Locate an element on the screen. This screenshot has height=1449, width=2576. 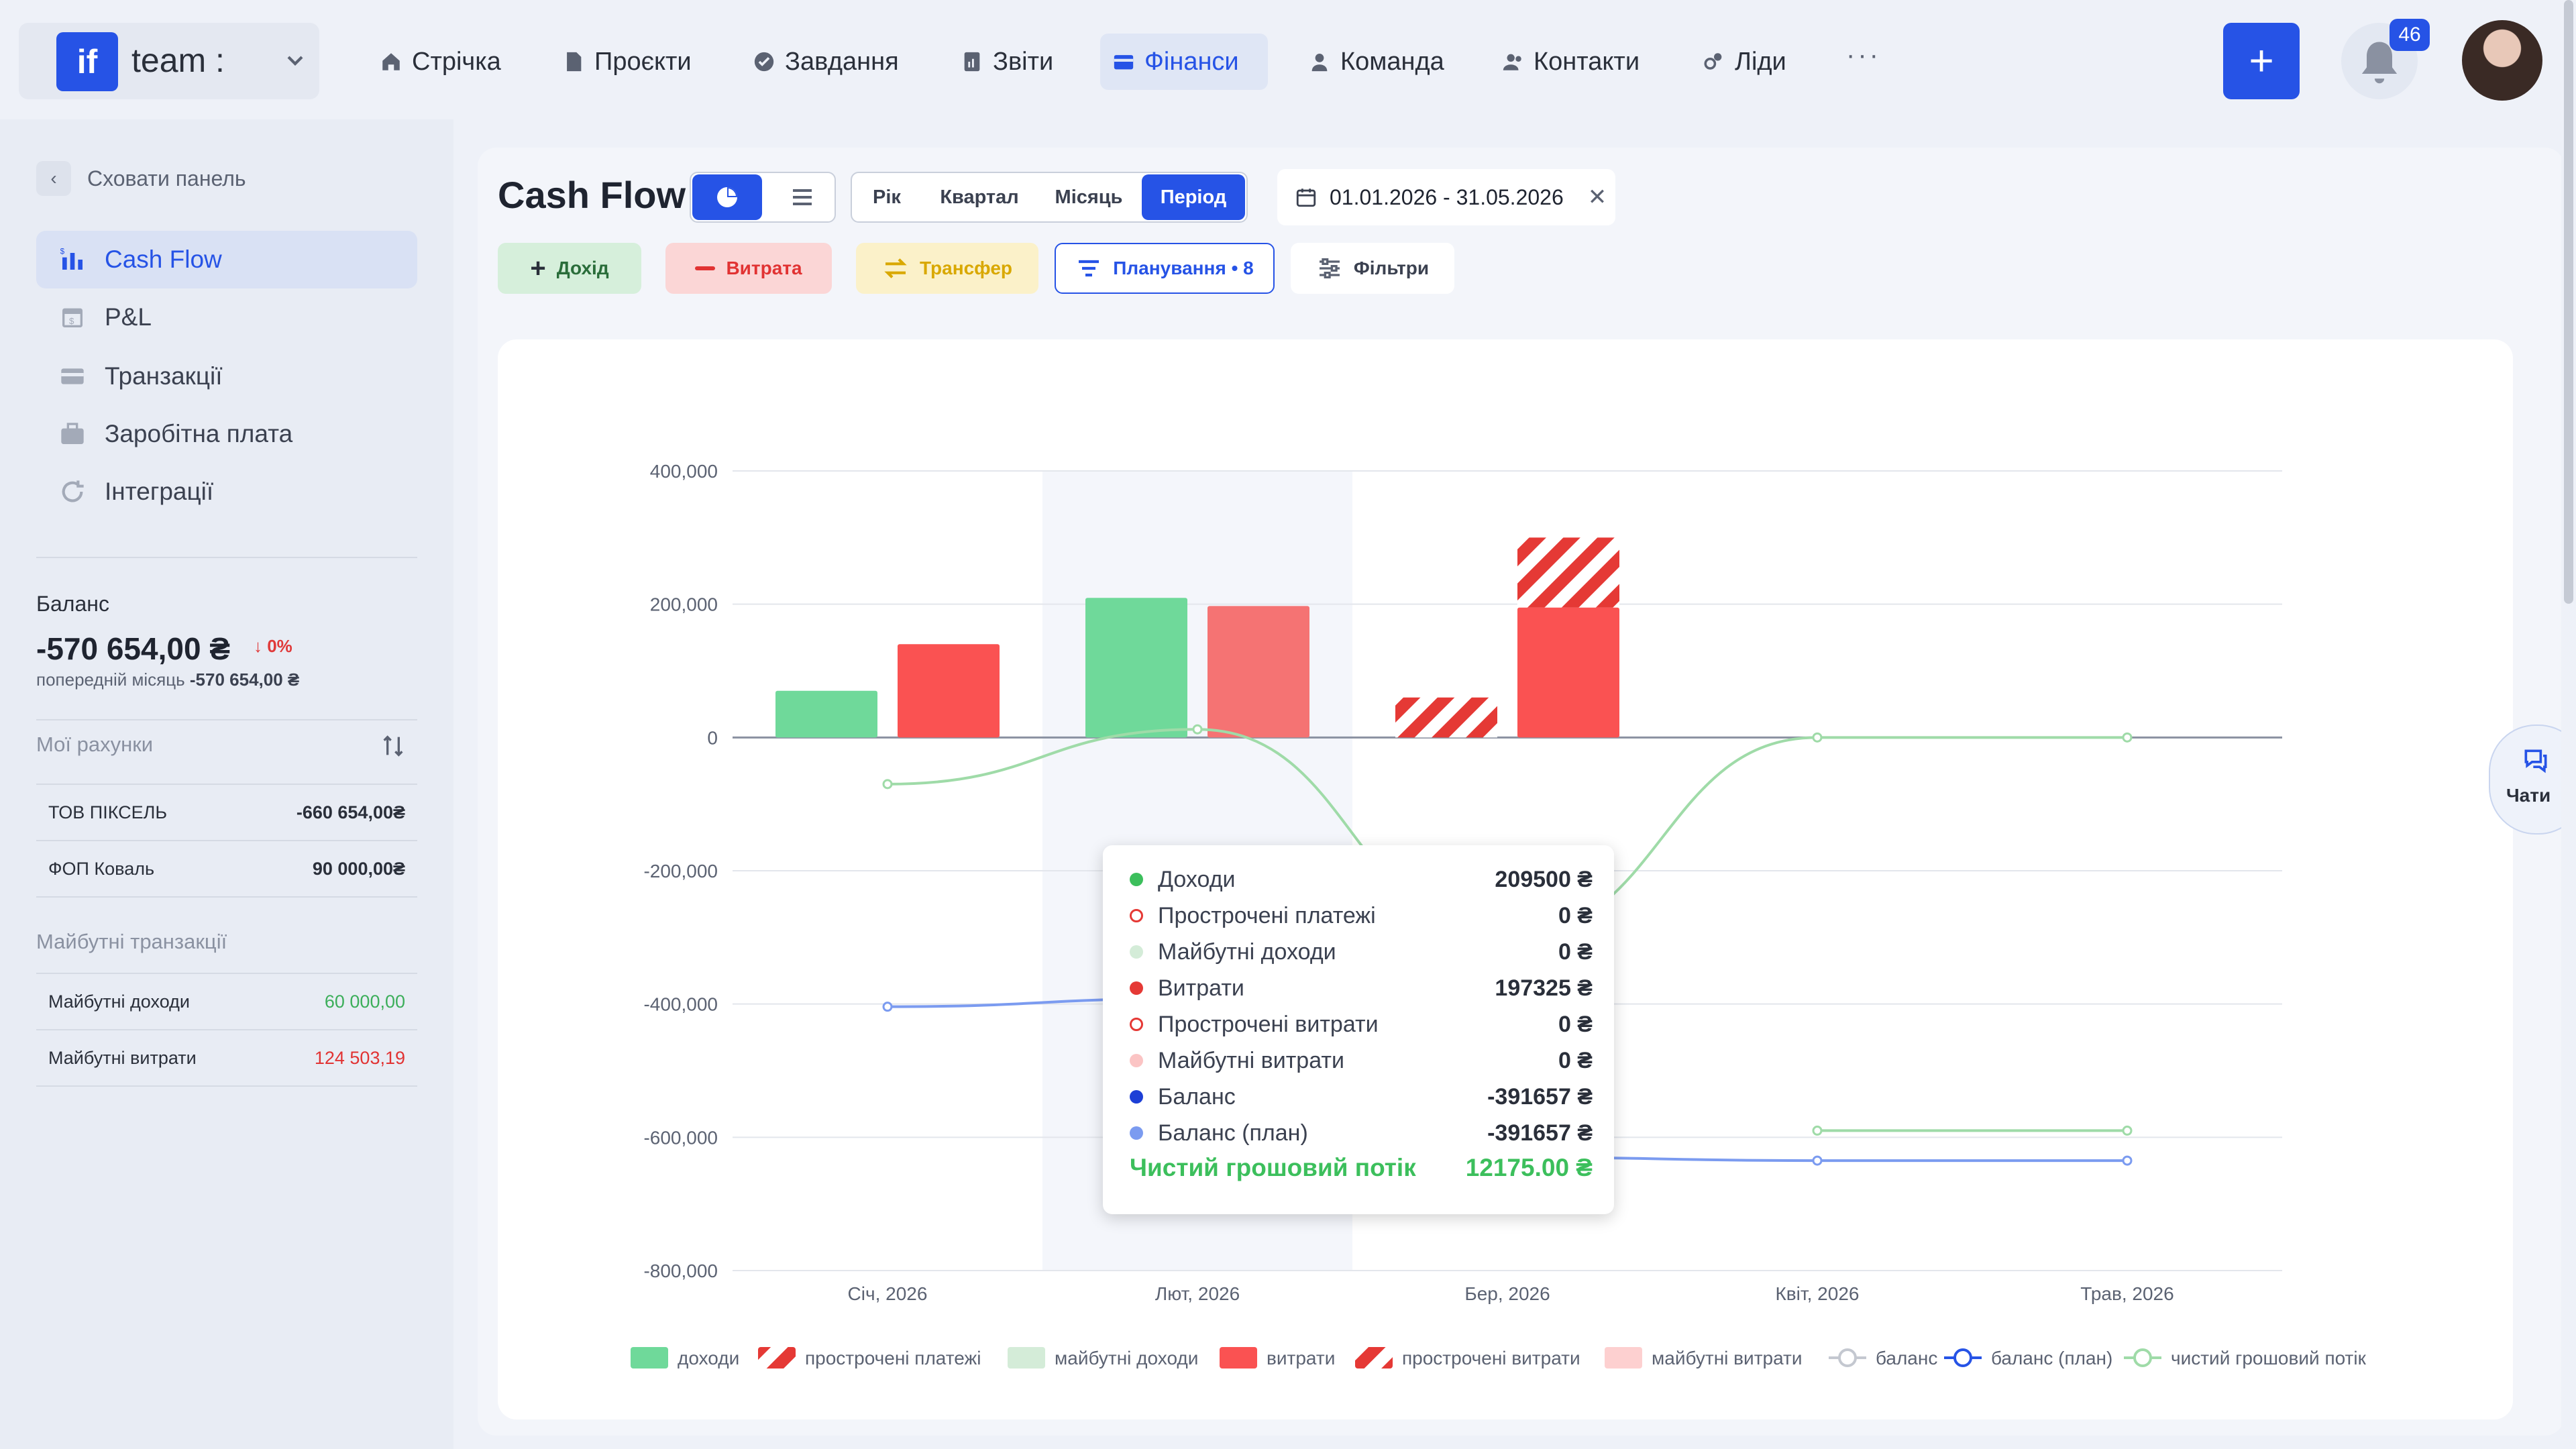
hide-panel-button: ‹ Сховати панель is located at coordinates (141, 178).